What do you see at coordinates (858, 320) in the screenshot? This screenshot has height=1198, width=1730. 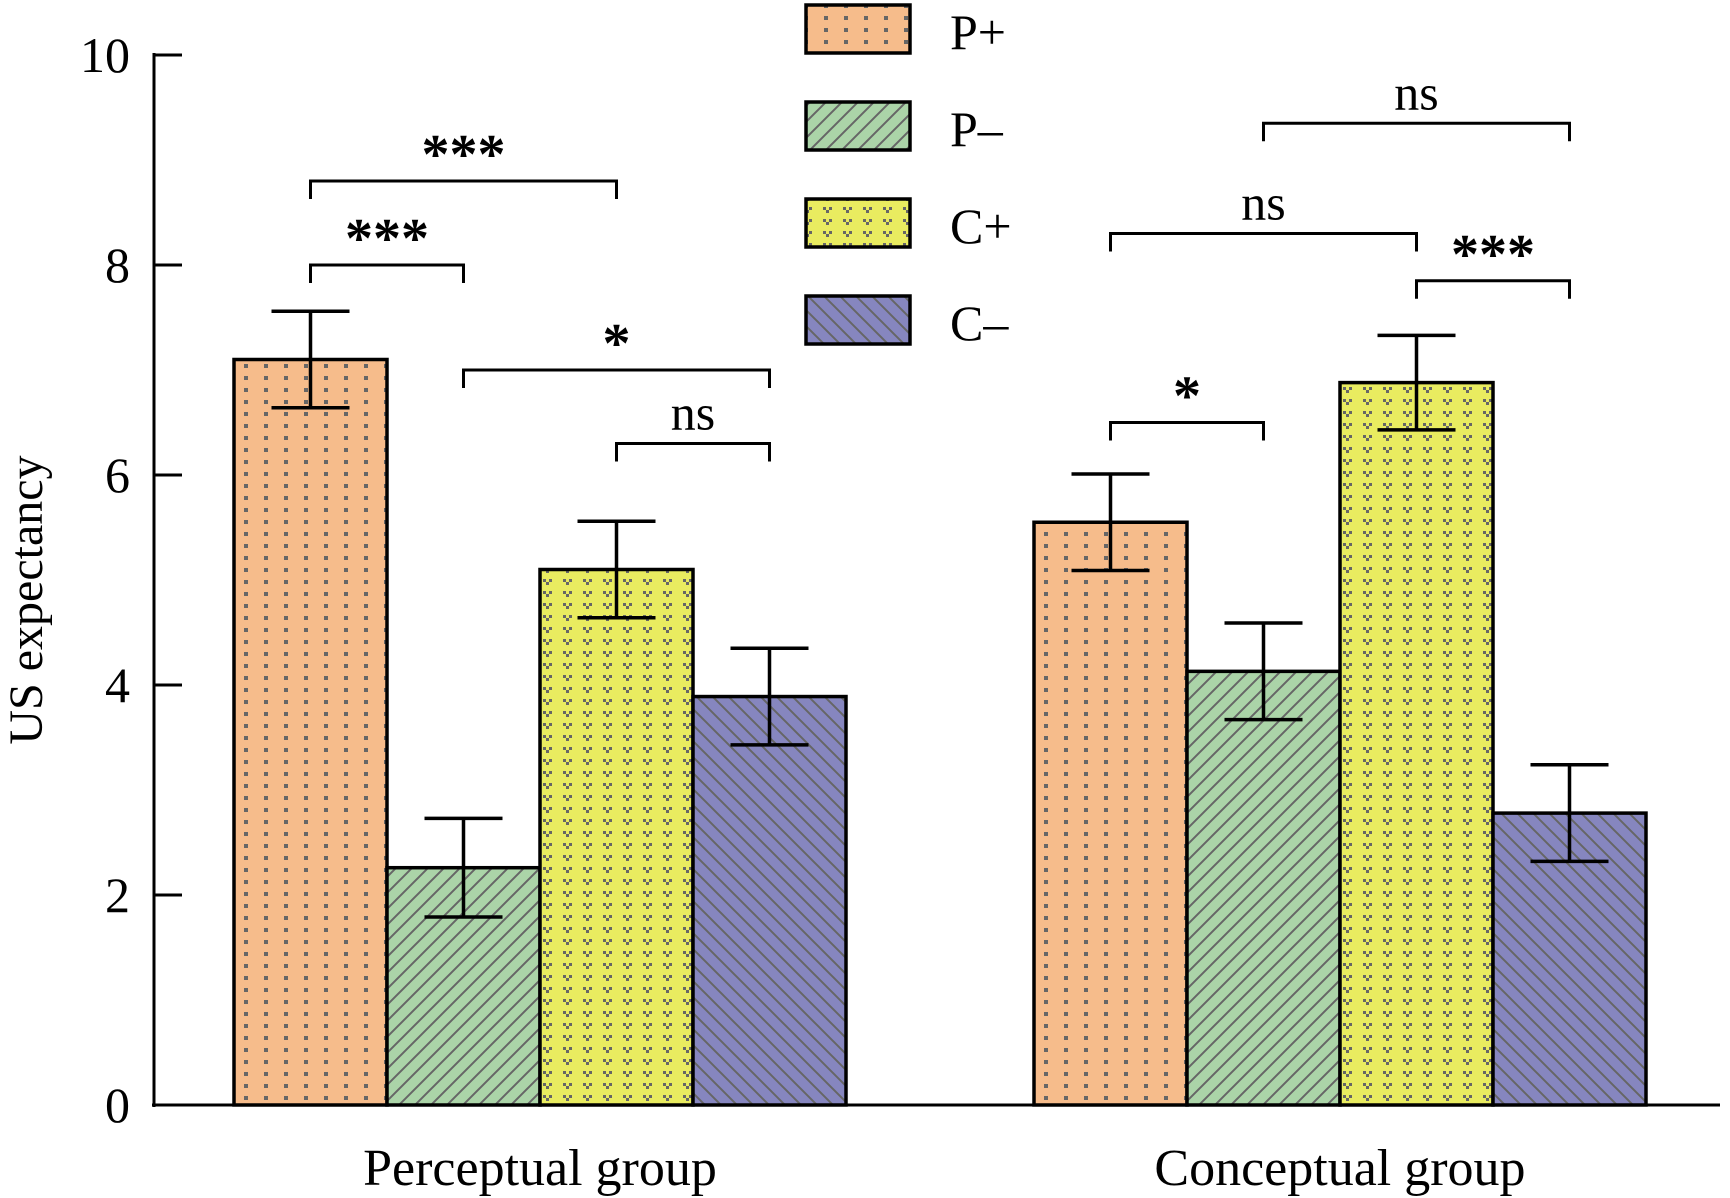 I see `legend-swatch-C–` at bounding box center [858, 320].